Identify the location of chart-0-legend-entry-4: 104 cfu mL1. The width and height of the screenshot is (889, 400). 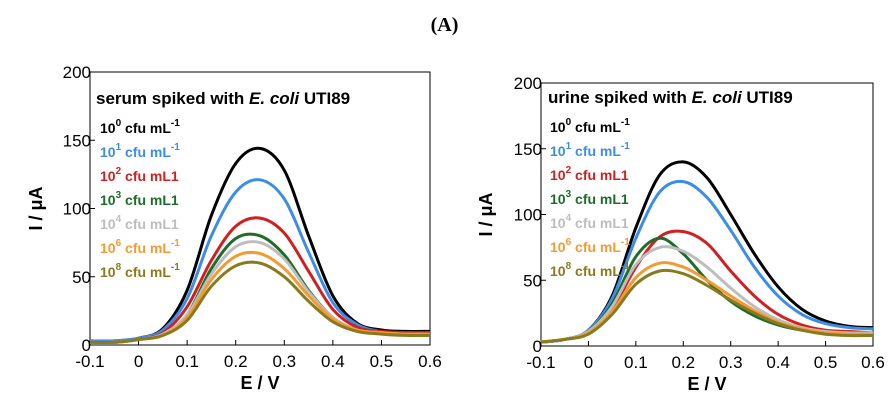
(139, 223).